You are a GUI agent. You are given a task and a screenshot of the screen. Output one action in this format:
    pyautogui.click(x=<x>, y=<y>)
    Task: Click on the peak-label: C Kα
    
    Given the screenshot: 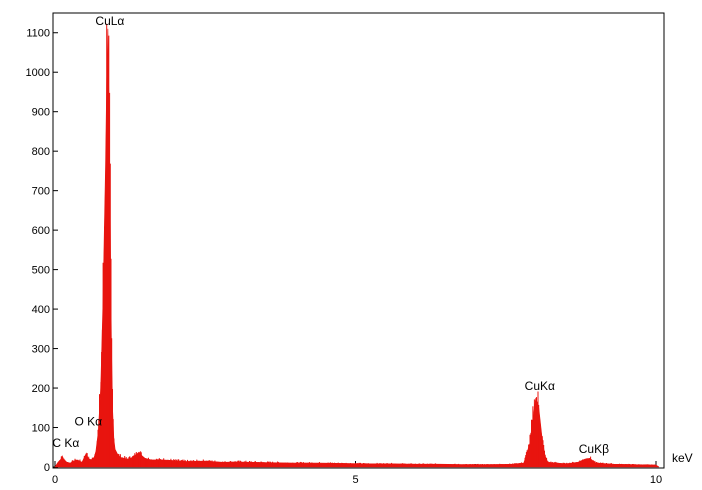 What is the action you would take?
    pyautogui.click(x=65, y=443)
    